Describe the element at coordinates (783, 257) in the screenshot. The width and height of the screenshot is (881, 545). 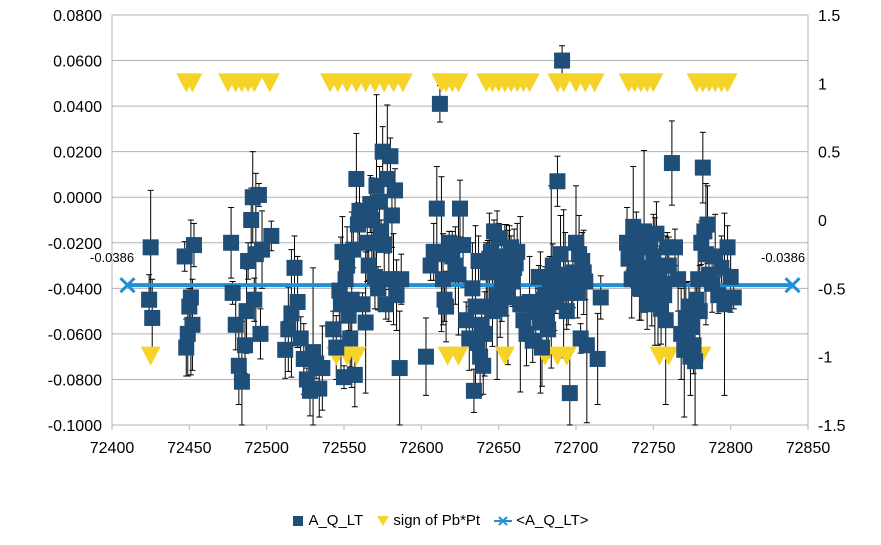
I see `mean-label-right: -0.0386` at that location.